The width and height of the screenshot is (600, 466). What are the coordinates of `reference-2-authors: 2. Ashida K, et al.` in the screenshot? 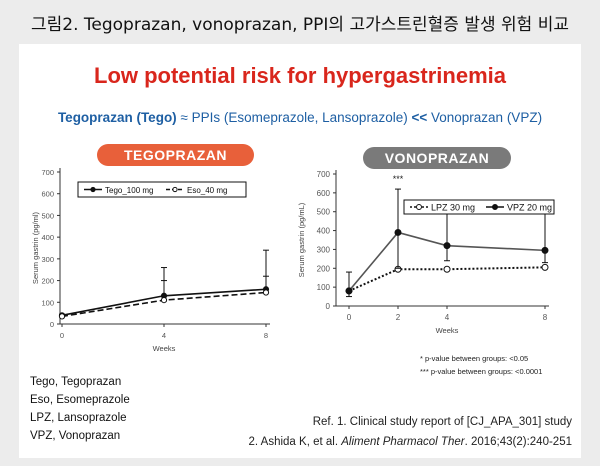 It's located at (295, 442).